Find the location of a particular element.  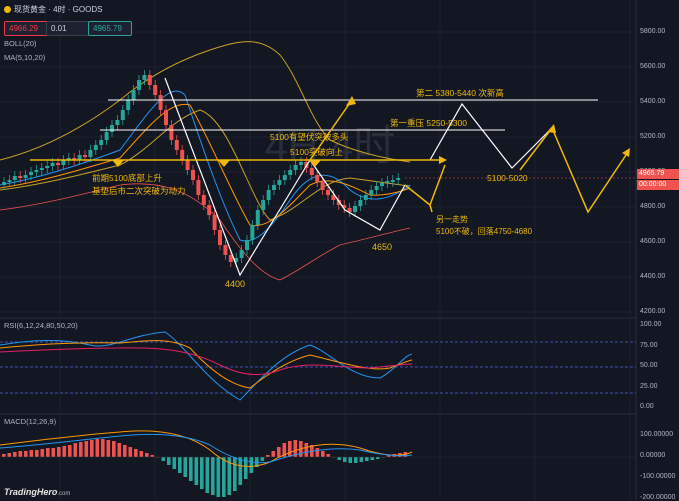

price-axis-tick: 4400.00 is located at coordinates (653, 276).